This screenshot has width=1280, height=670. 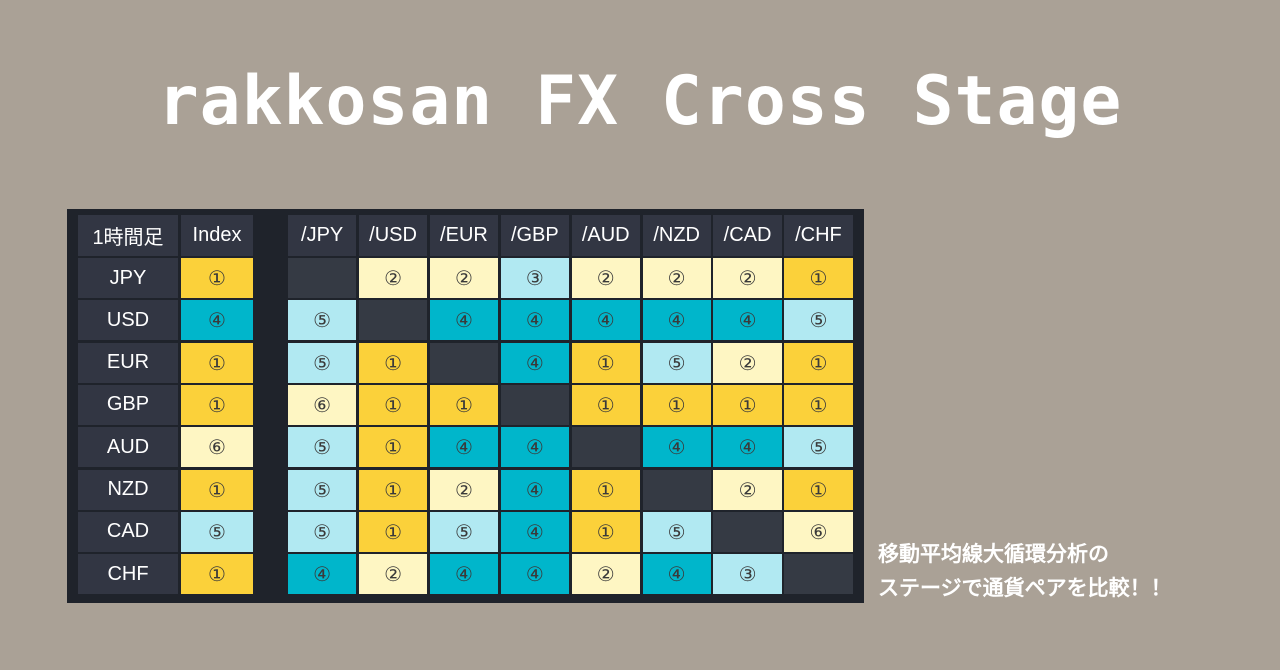 What do you see at coordinates (464, 235) in the screenshot?
I see `column-header: /EUR` at bounding box center [464, 235].